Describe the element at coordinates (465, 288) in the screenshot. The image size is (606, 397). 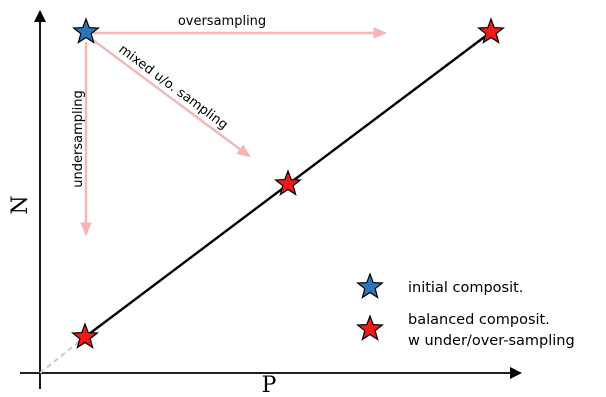
I see `legend-initial-label: initial composit.` at that location.